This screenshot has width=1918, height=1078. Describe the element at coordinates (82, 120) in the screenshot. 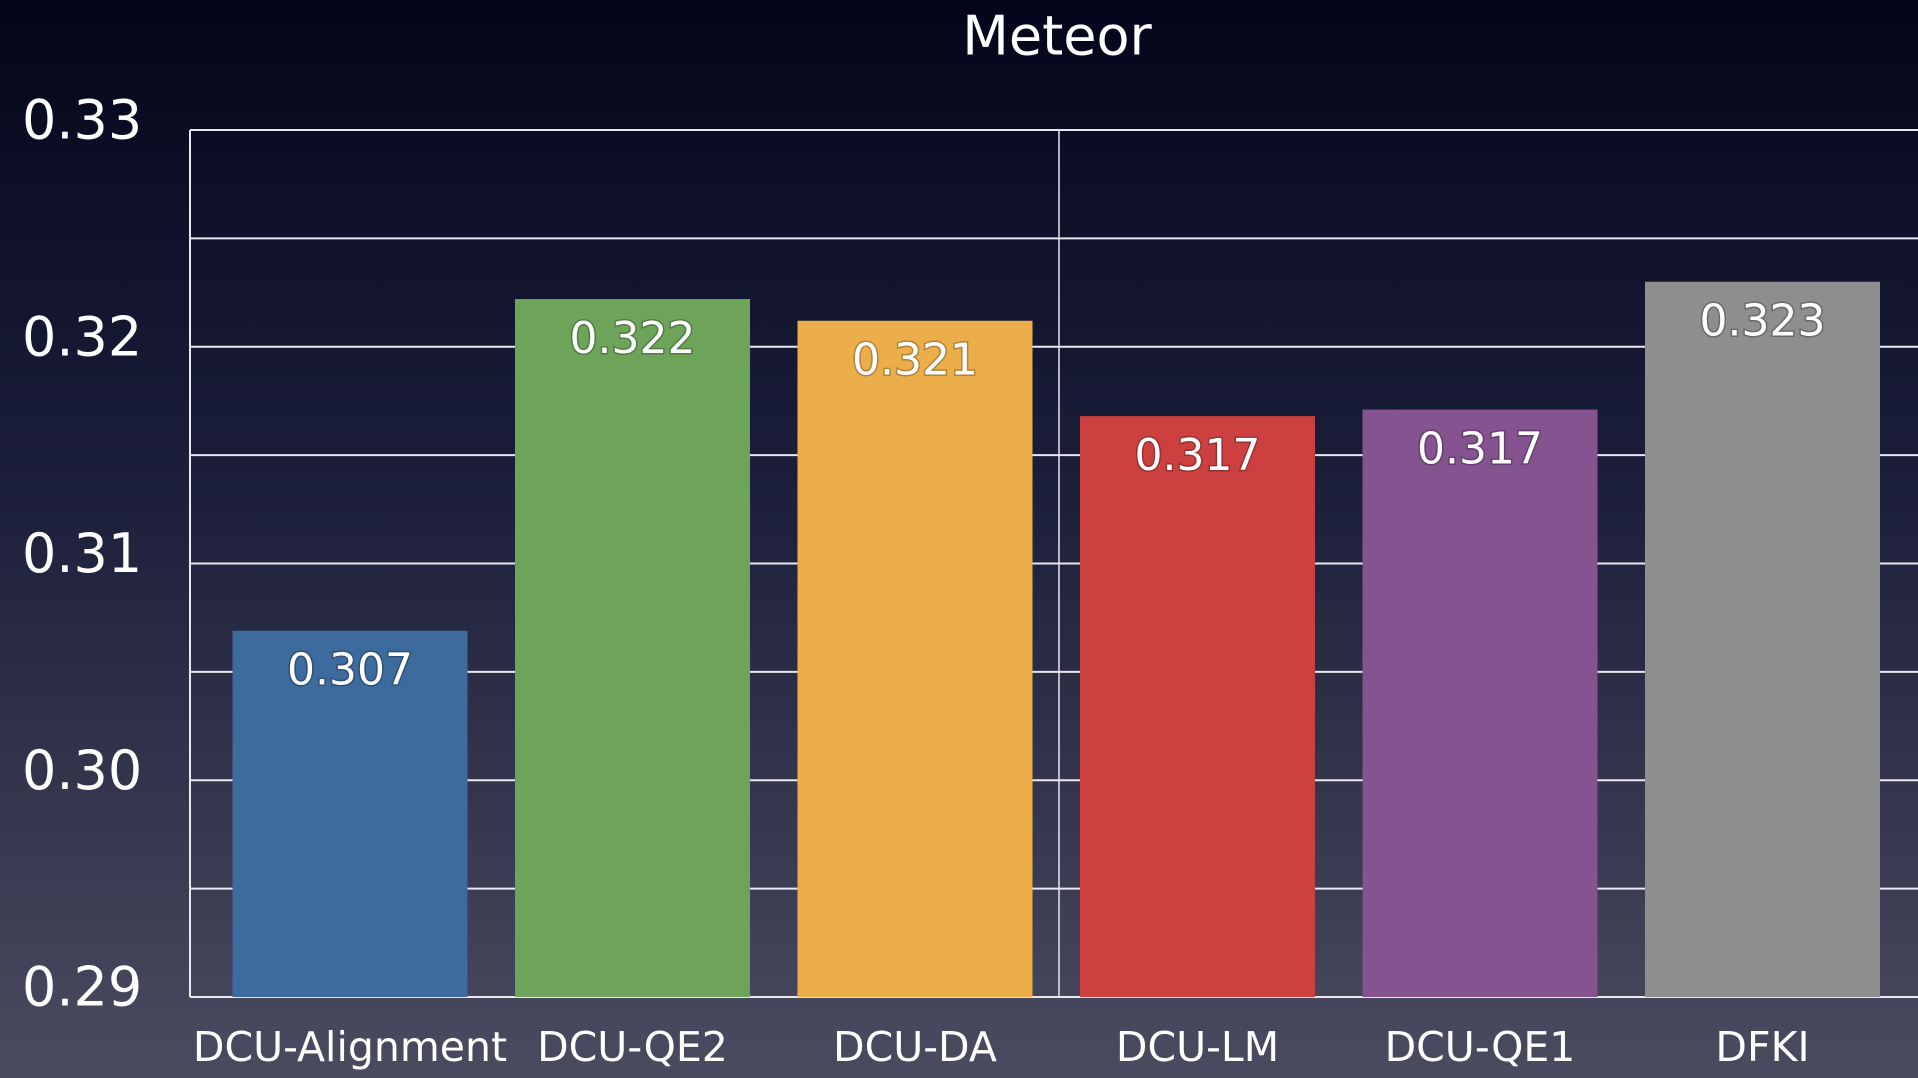

I see `y-tick-label: 0.33` at that location.